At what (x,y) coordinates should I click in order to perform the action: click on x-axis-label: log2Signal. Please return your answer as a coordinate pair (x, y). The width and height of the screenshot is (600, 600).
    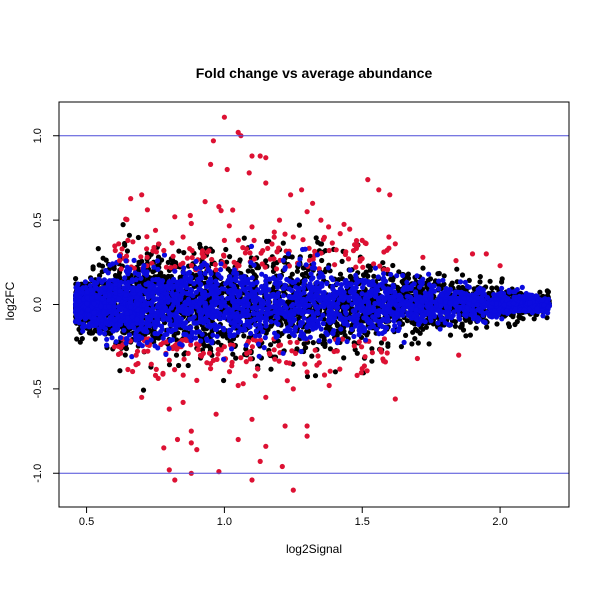
    Looking at the image, I should click on (314, 549).